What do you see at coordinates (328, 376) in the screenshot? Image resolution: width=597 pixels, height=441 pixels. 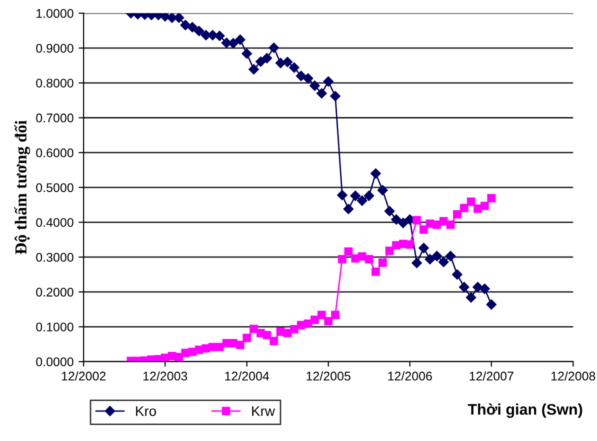 I see `x-tick-label: 12/2005` at bounding box center [328, 376].